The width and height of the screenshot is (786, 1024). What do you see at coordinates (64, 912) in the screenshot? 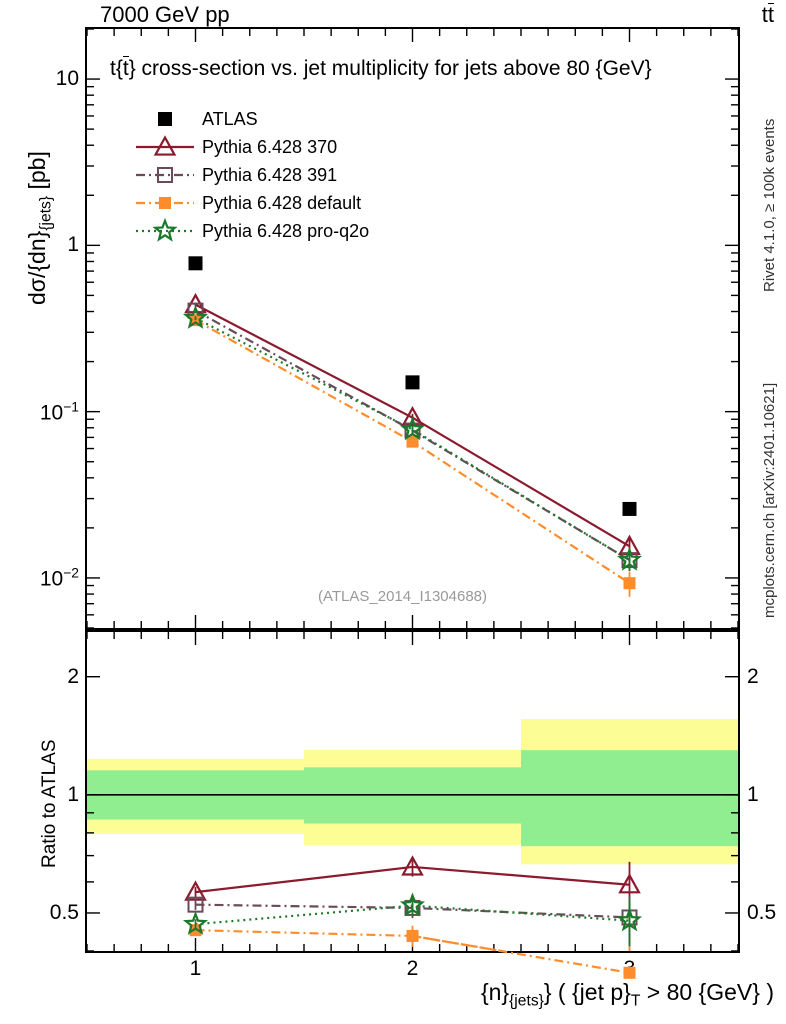
I see `ratio-y-tick-label-left-2: 0.5` at bounding box center [64, 912].